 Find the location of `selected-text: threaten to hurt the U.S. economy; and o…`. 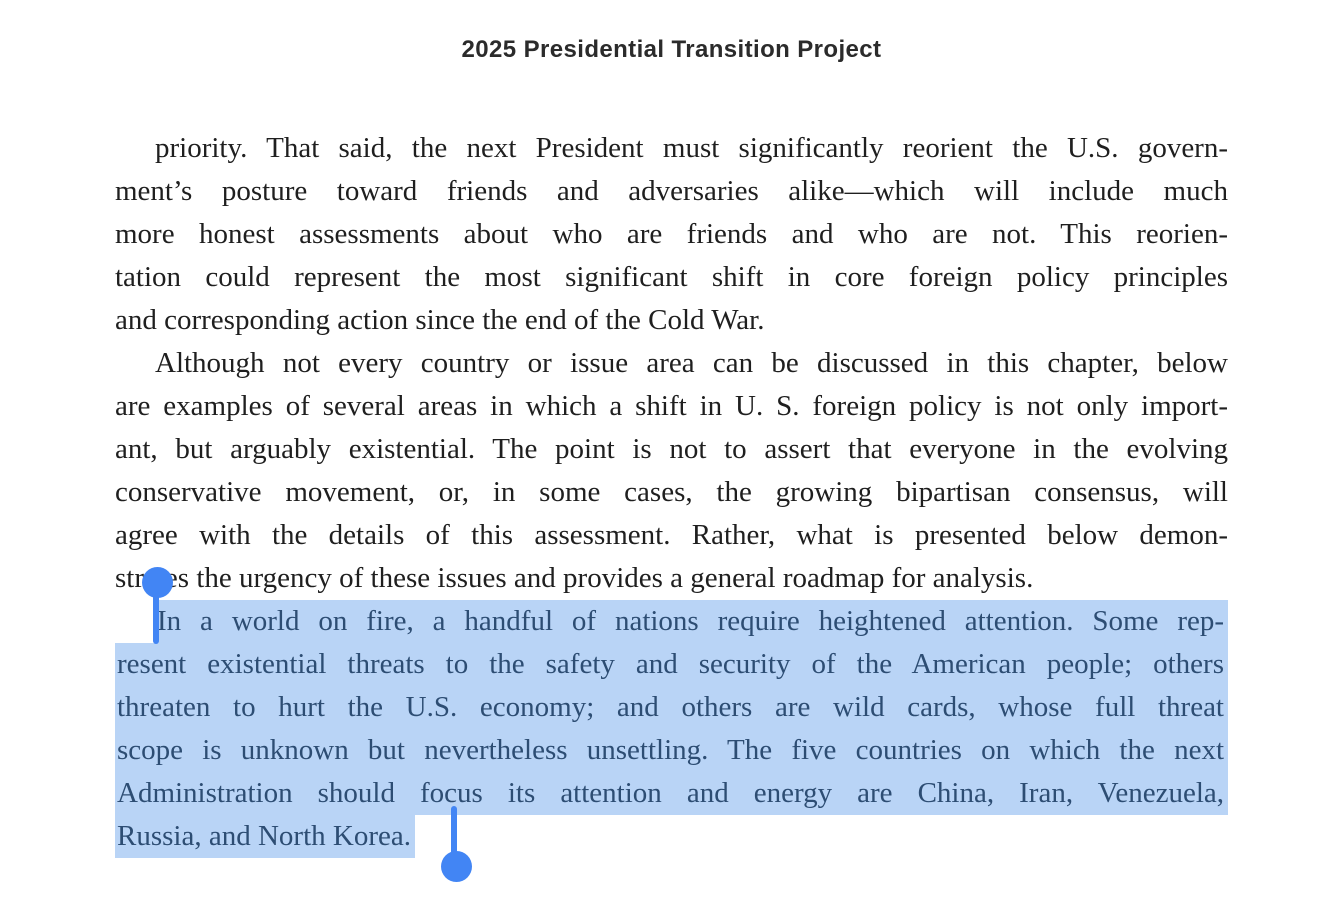

selected-text: threaten to hurt the U.S. economy; and o… is located at coordinates (671, 707).